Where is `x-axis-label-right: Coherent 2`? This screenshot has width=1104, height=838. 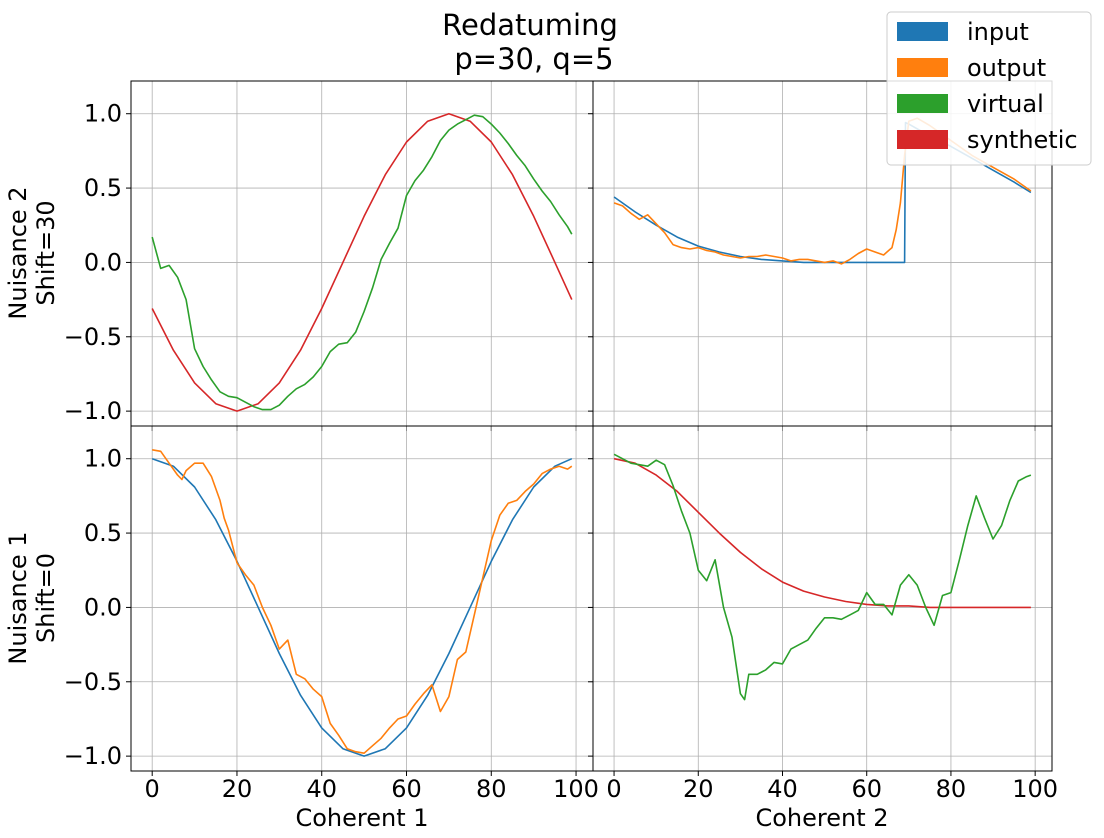
x-axis-label-right: Coherent 2 is located at coordinates (821, 818).